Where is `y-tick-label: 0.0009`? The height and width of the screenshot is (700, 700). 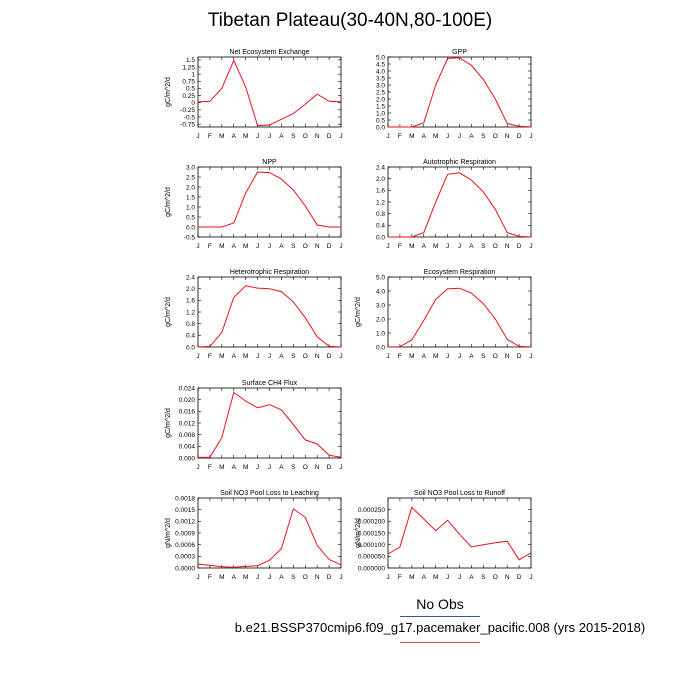 y-tick-label: 0.0009 is located at coordinates (185, 533).